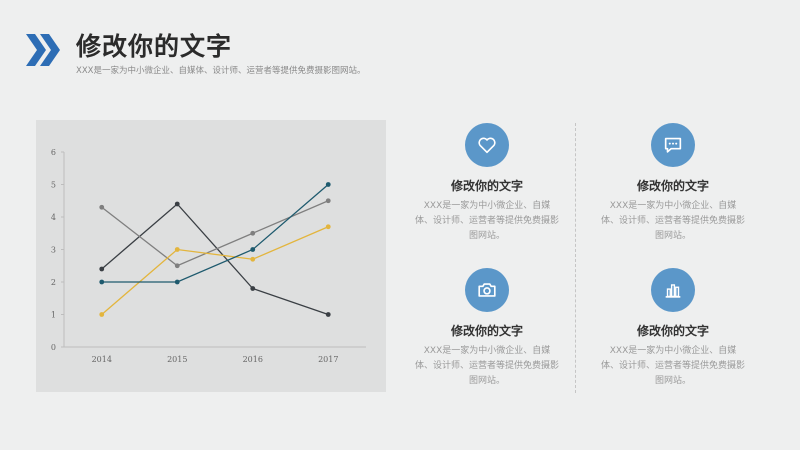 The width and height of the screenshot is (800, 450). What do you see at coordinates (253, 359) in the screenshot?
I see `x-tick-label: 2016` at bounding box center [253, 359].